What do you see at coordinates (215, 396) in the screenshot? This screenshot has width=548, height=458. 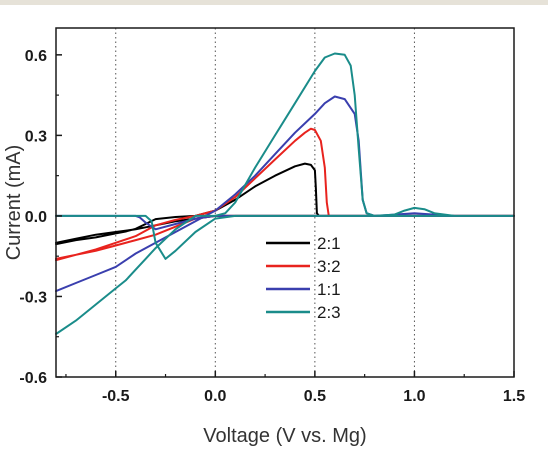 I see `x-tick-label-1: 0.0` at bounding box center [215, 396].